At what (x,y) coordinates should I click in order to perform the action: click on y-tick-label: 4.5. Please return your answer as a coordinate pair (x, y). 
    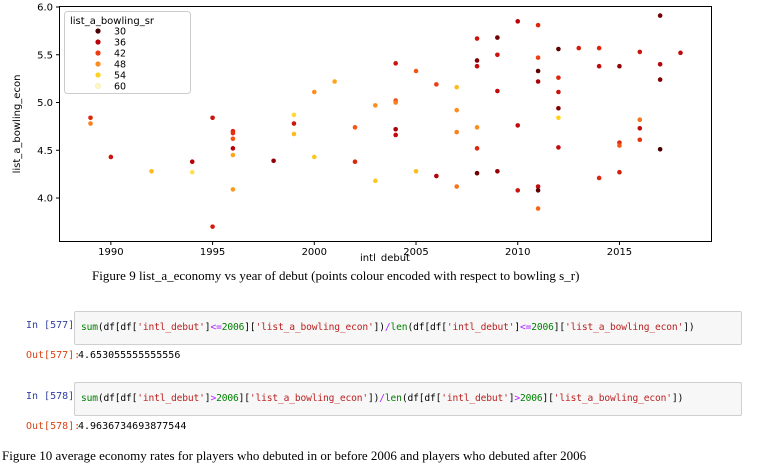
    Looking at the image, I should click on (45, 151).